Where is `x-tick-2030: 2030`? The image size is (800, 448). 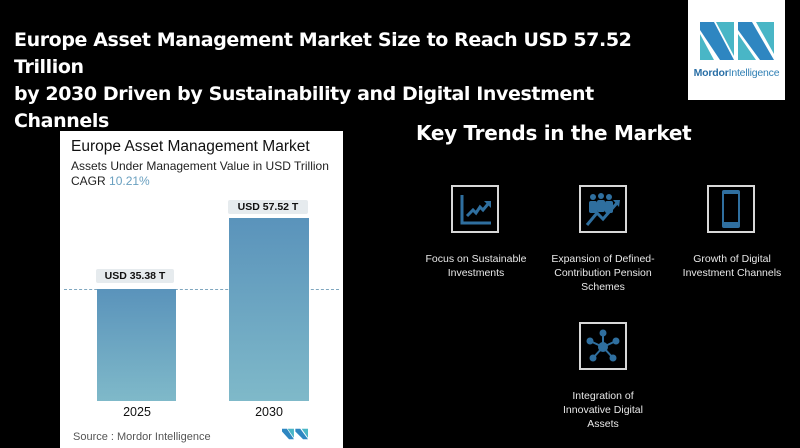
x-tick-2030: 2030 is located at coordinates (269, 412).